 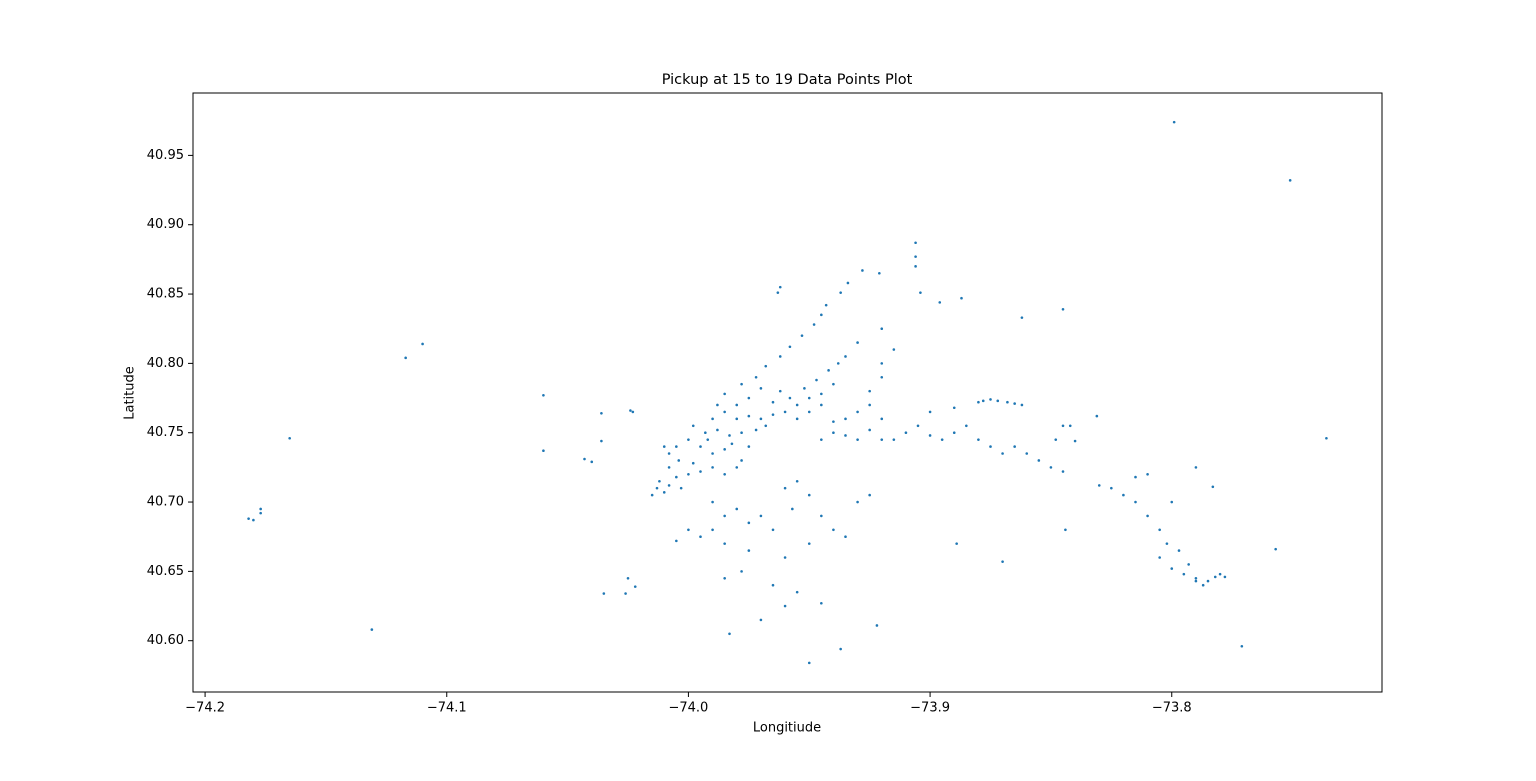 I want to click on x-tick-label: −73.9, so click(x=930, y=708).